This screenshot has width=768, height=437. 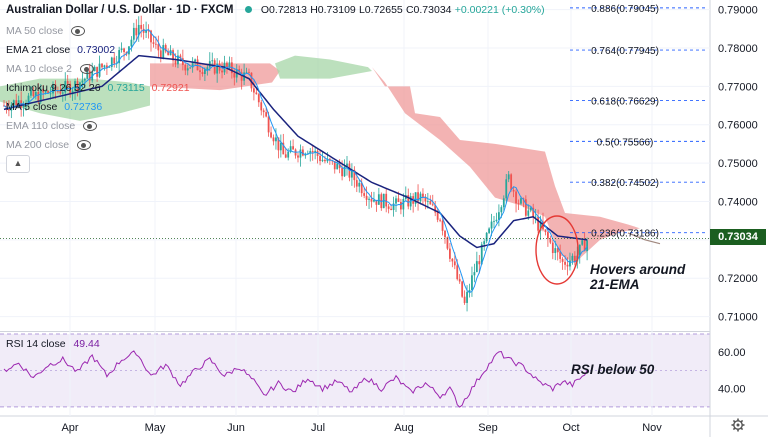 I want to click on ohlc-close: C0.73034, so click(x=428, y=10).